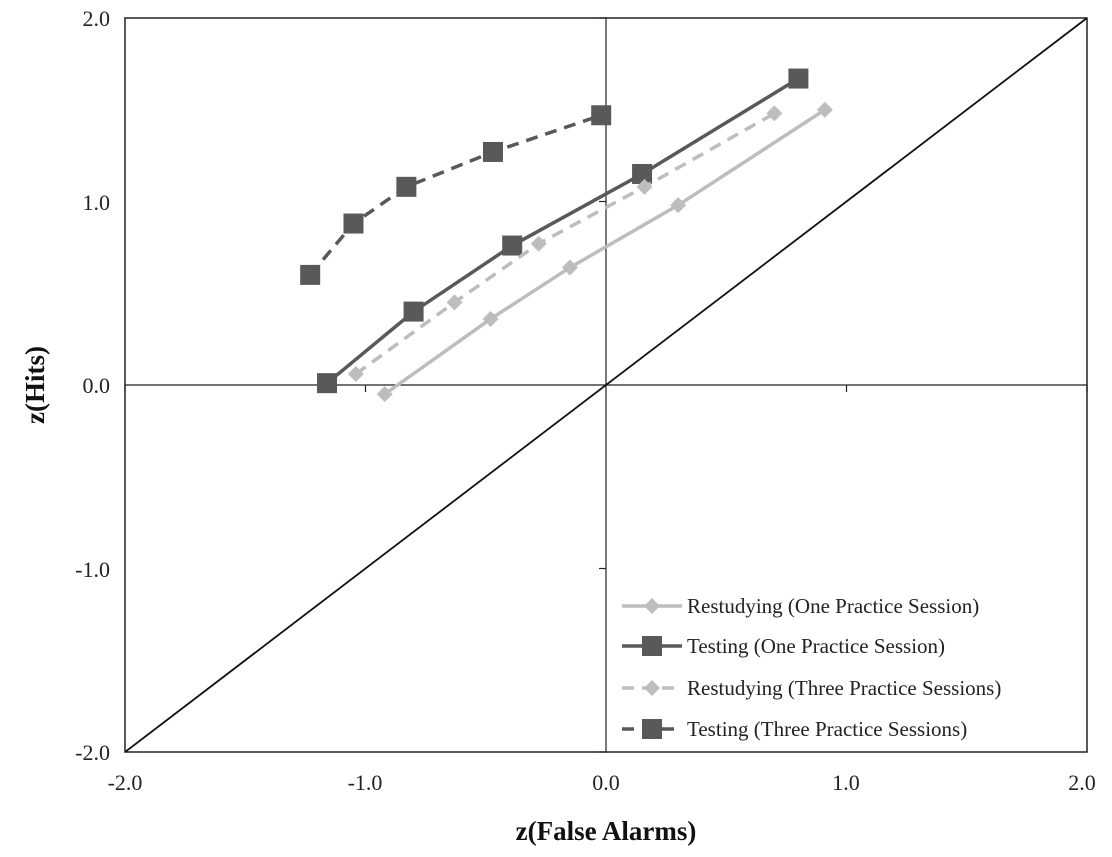 This screenshot has height=857, width=1112. Describe the element at coordinates (92, 752) in the screenshot. I see `y-tick-label: -2.0` at that location.